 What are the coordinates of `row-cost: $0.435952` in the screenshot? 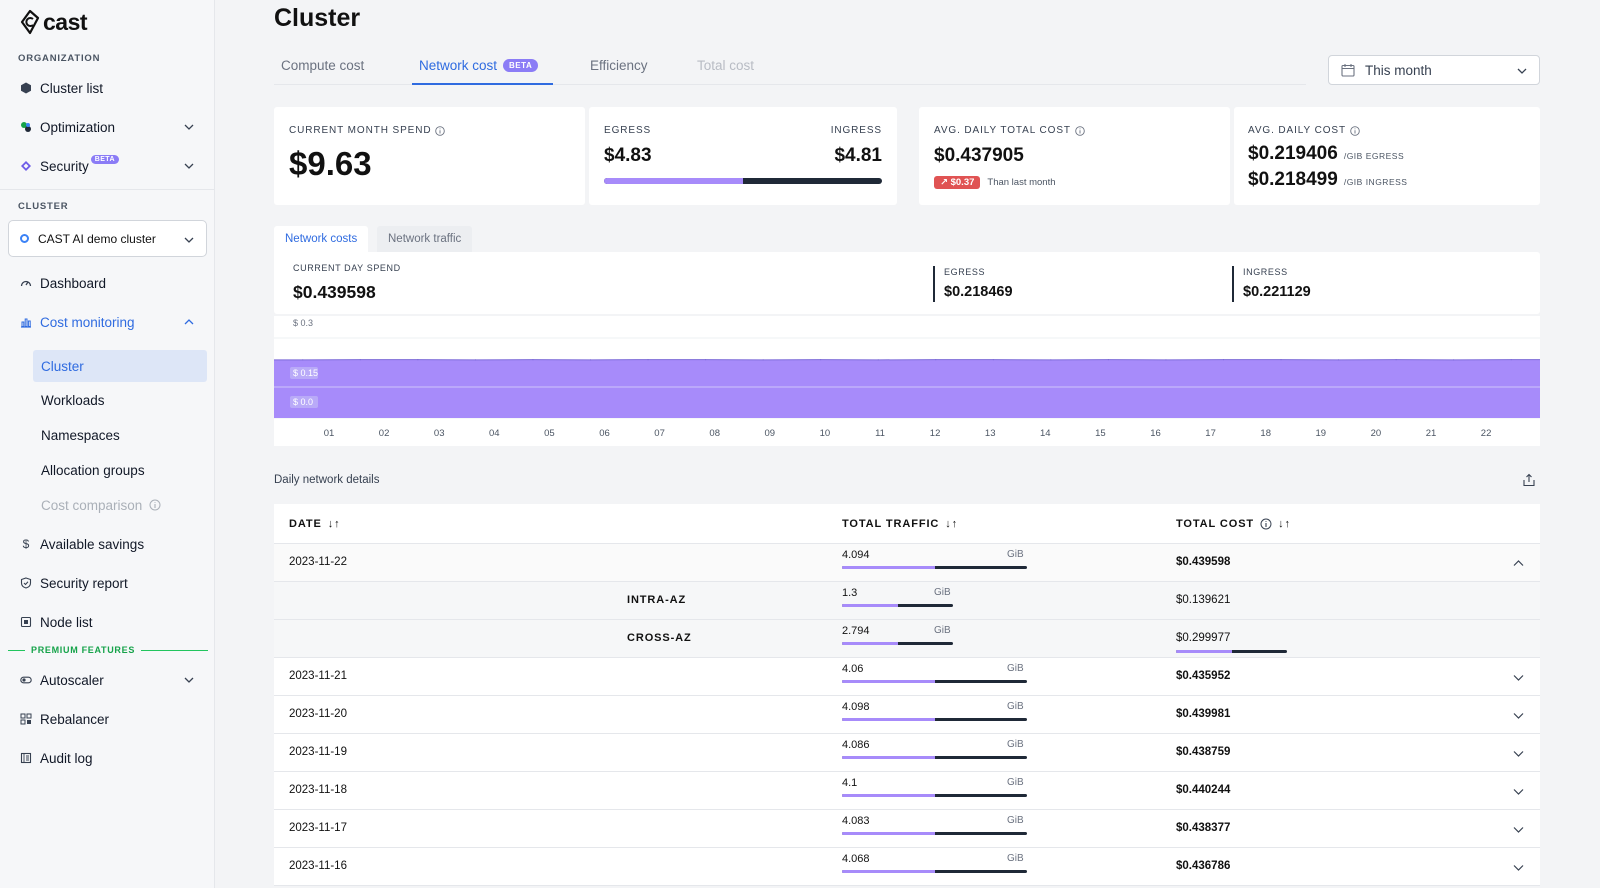 It's located at (1203, 676).